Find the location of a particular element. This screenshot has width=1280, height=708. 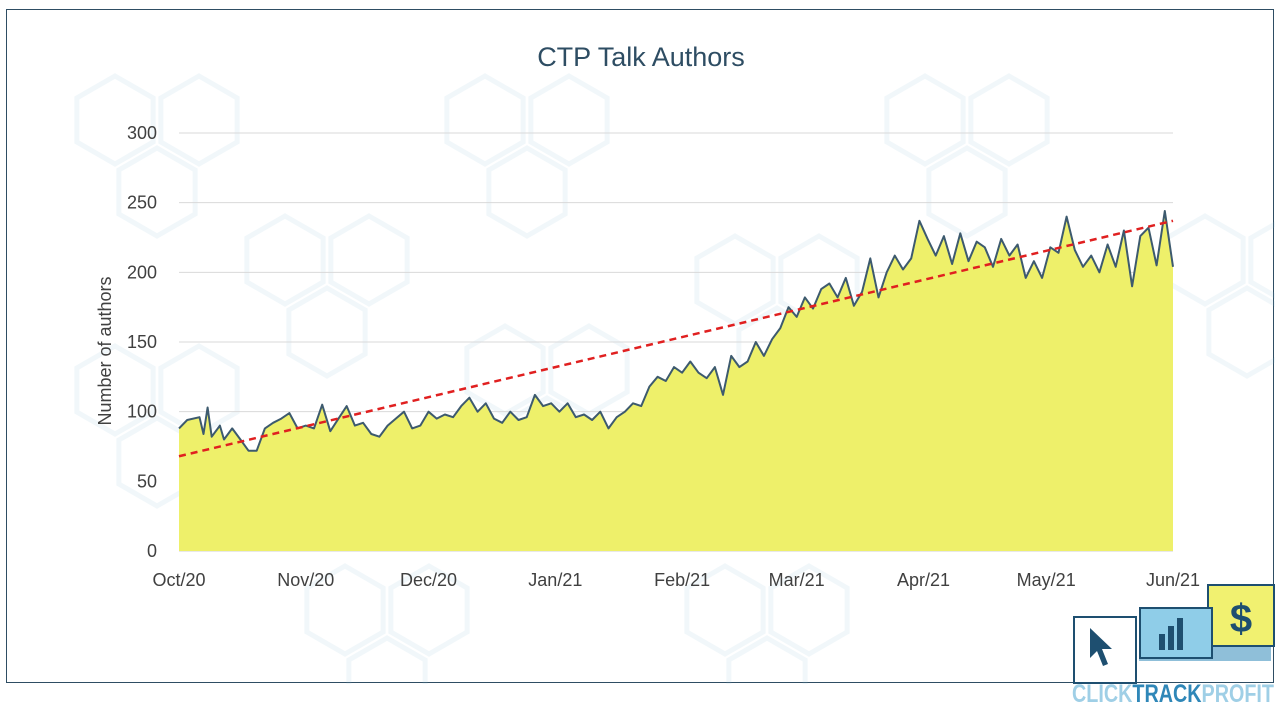

y-tick-label: 100 is located at coordinates (142, 412).